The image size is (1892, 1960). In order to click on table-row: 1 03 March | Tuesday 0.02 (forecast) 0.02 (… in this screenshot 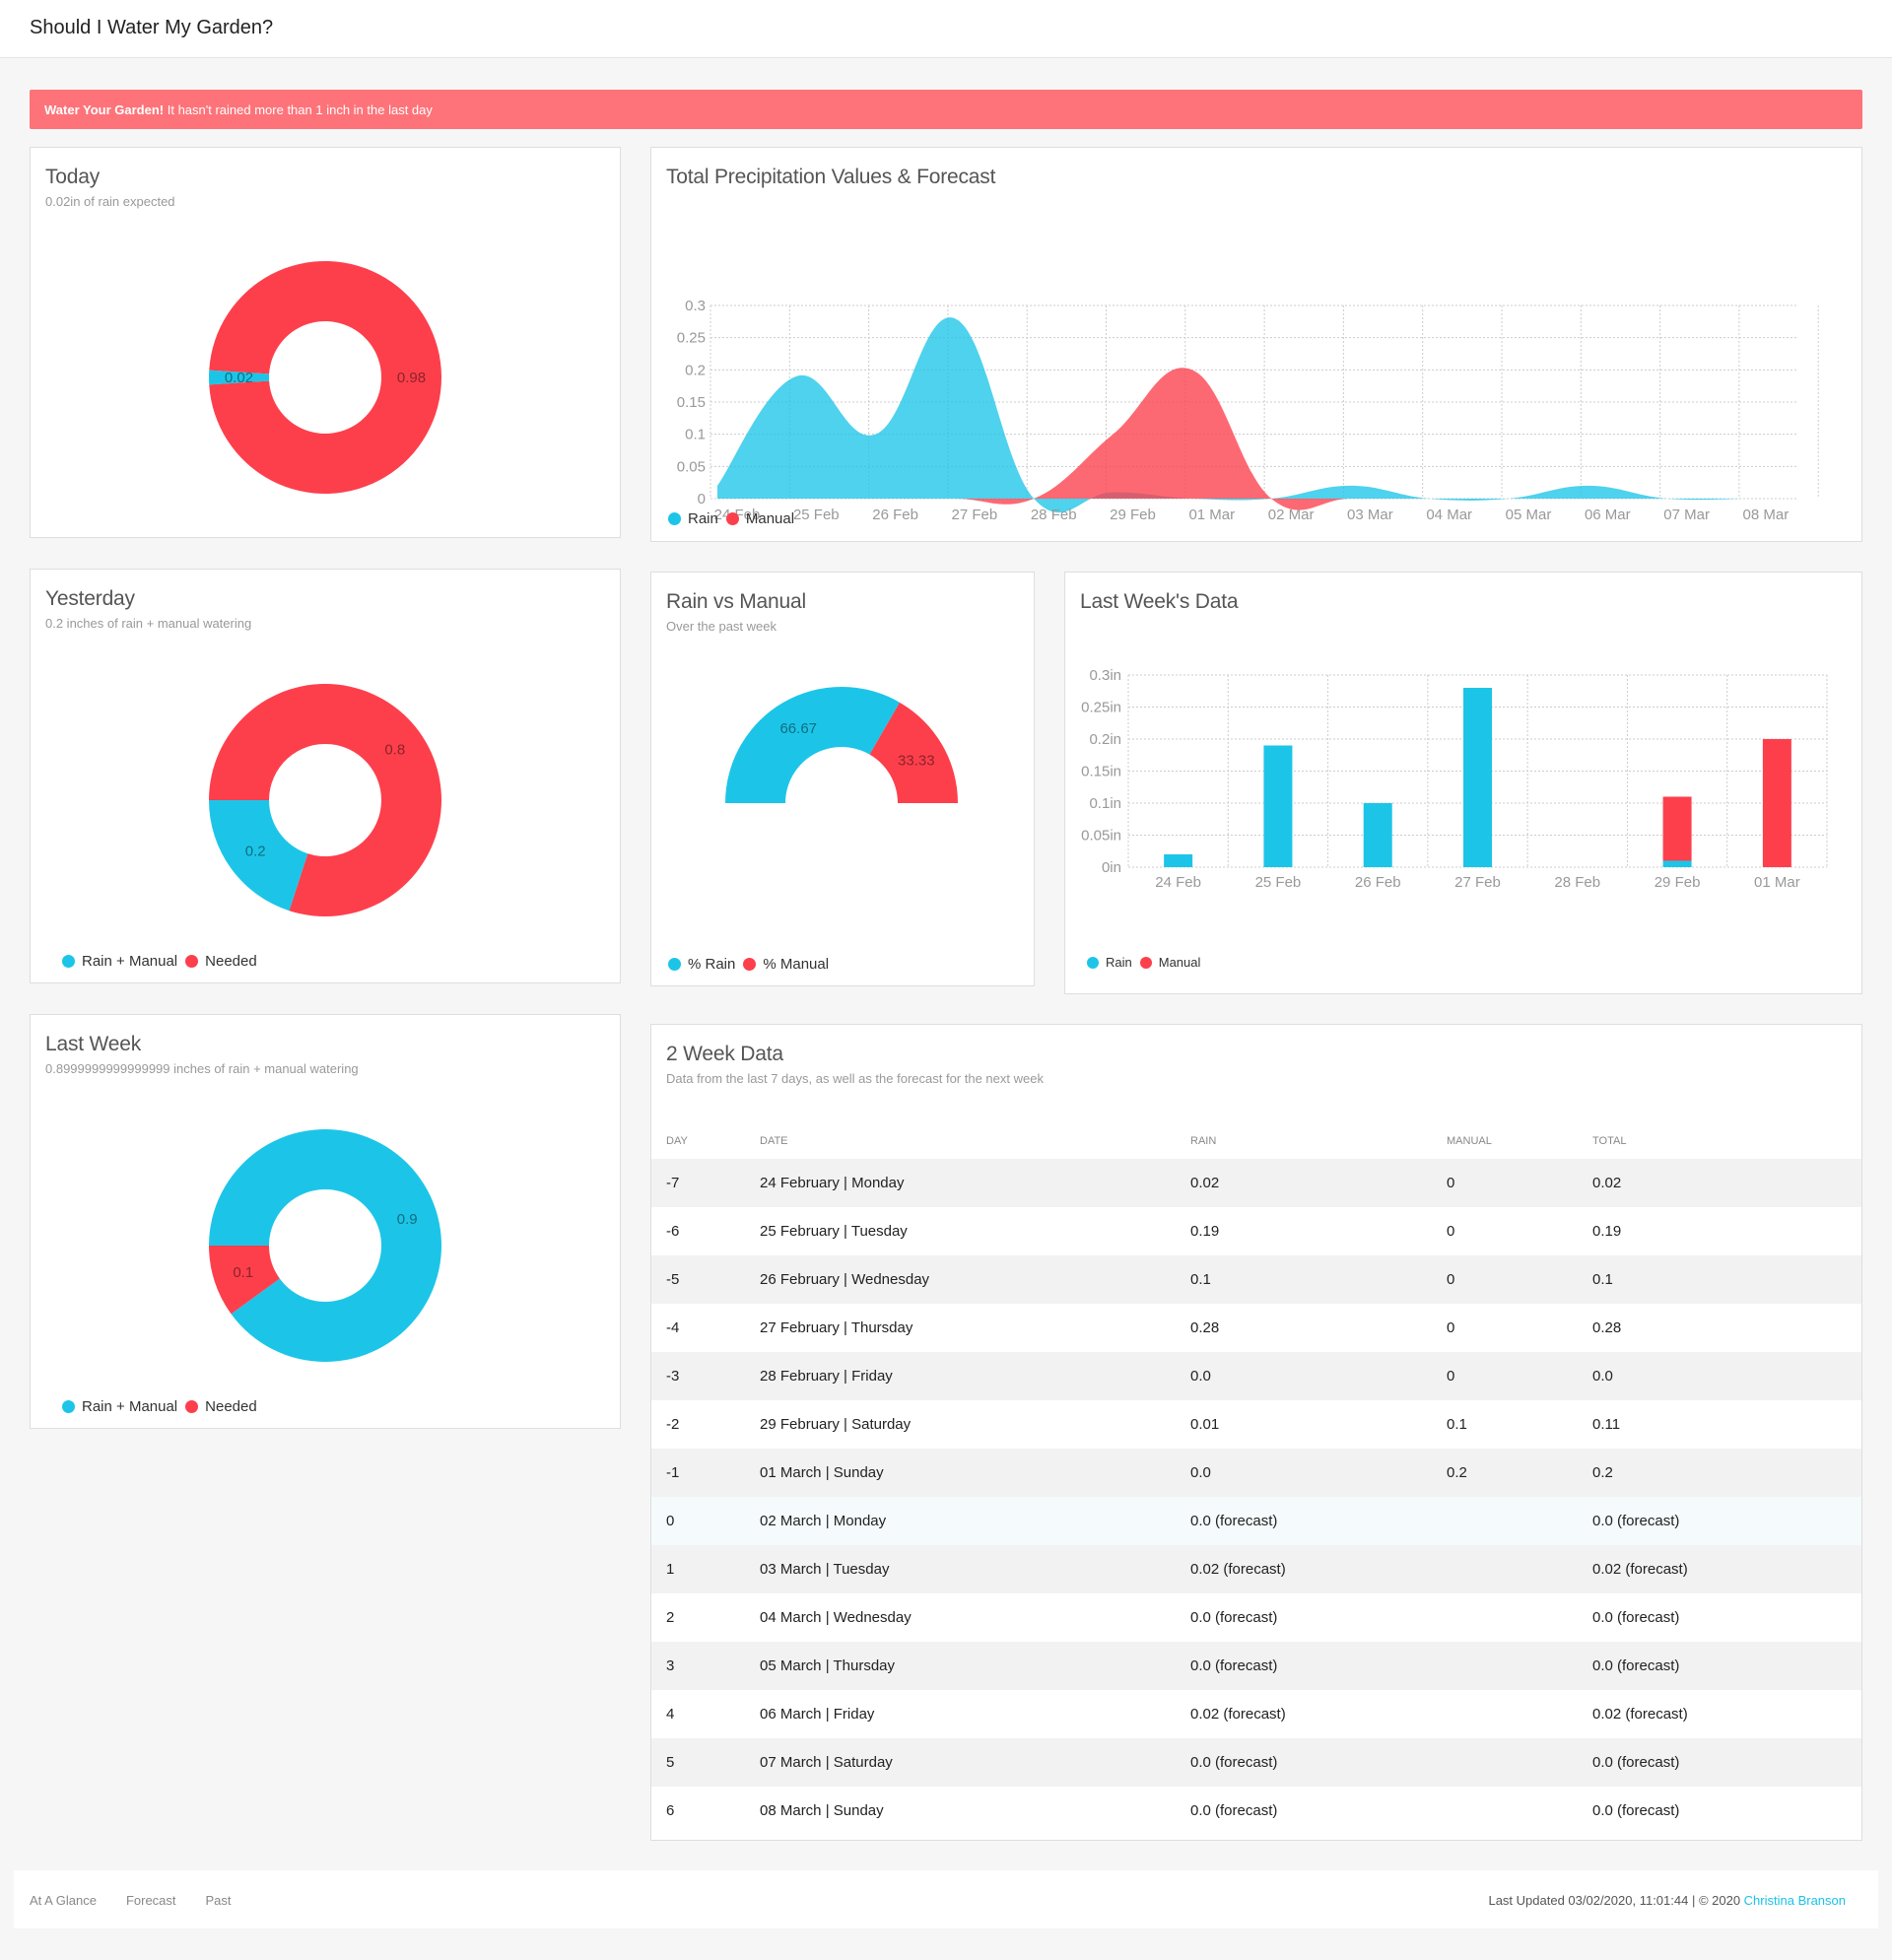, I will do `click(1256, 1569)`.